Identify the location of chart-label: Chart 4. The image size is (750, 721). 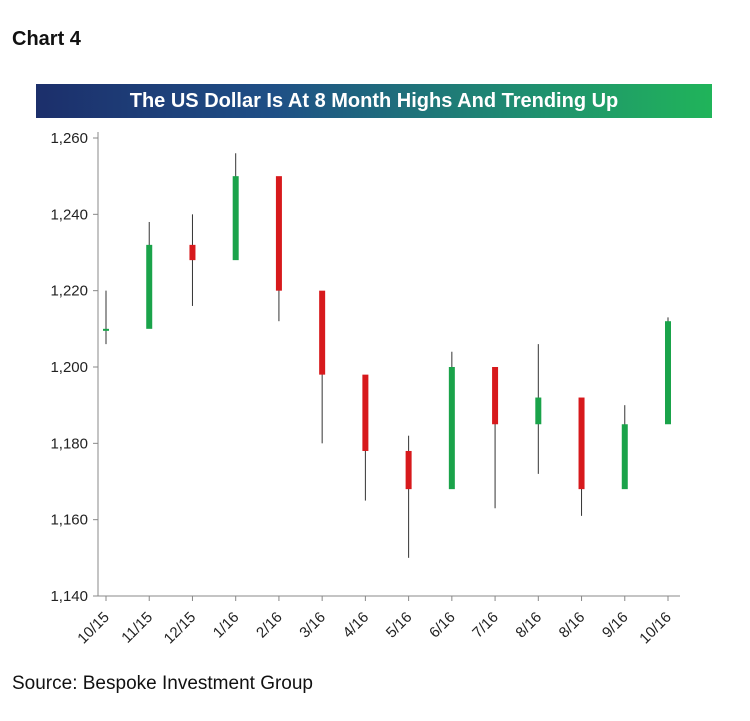
(46, 39).